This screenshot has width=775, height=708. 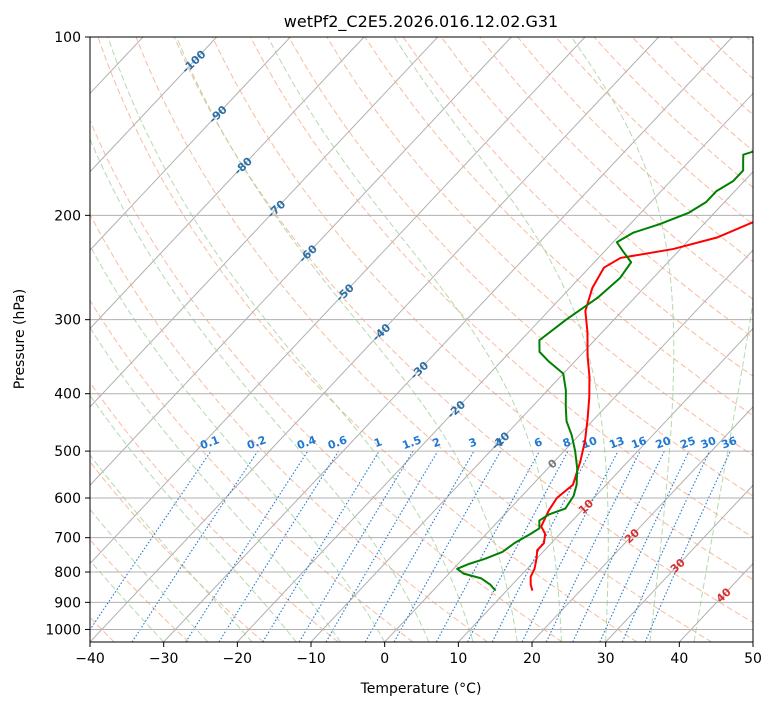 I want to click on x-tick-label: 50, so click(x=753, y=659).